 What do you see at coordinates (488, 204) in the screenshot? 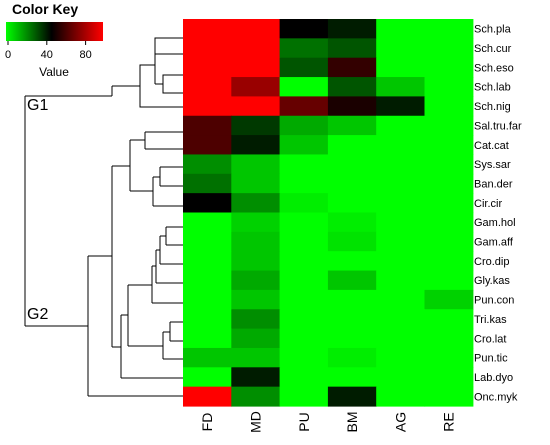
I see `row-label: Cir.cir` at bounding box center [488, 204].